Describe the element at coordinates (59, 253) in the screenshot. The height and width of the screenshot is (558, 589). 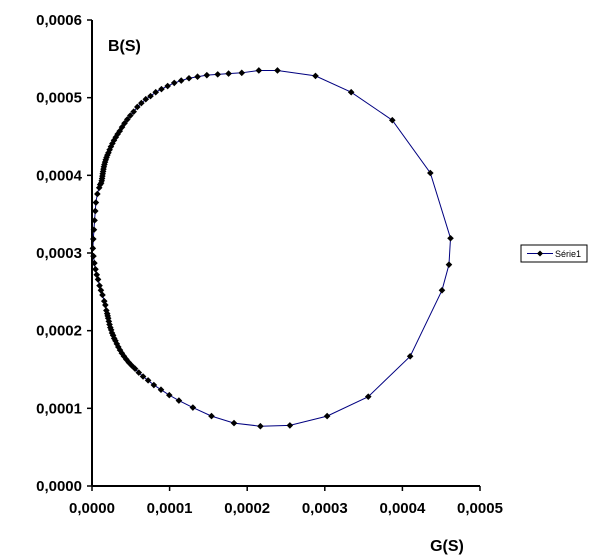
I see `y-tick-label: 0,0003` at that location.